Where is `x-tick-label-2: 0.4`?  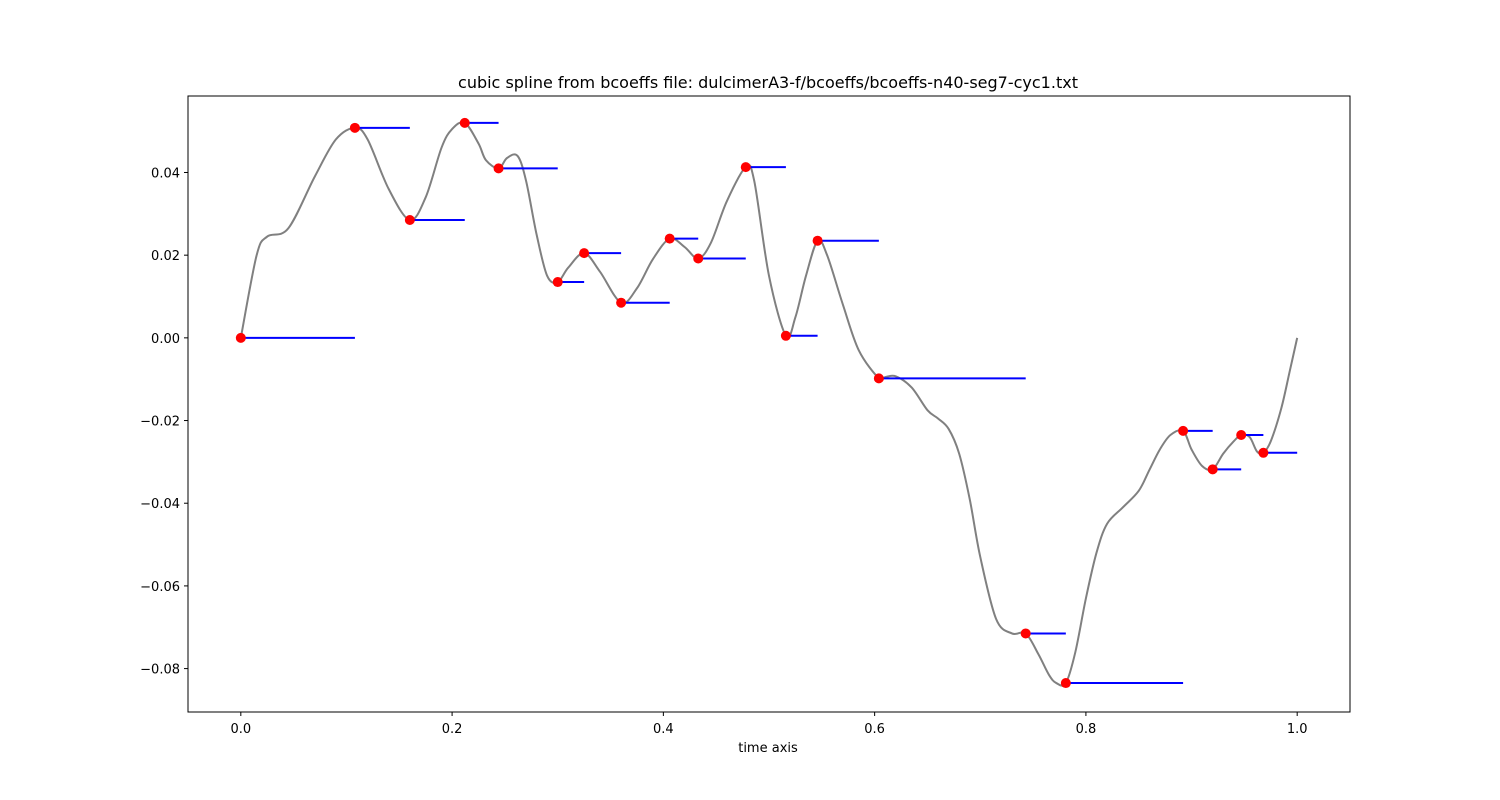
x-tick-label-2: 0.4 is located at coordinates (663, 729).